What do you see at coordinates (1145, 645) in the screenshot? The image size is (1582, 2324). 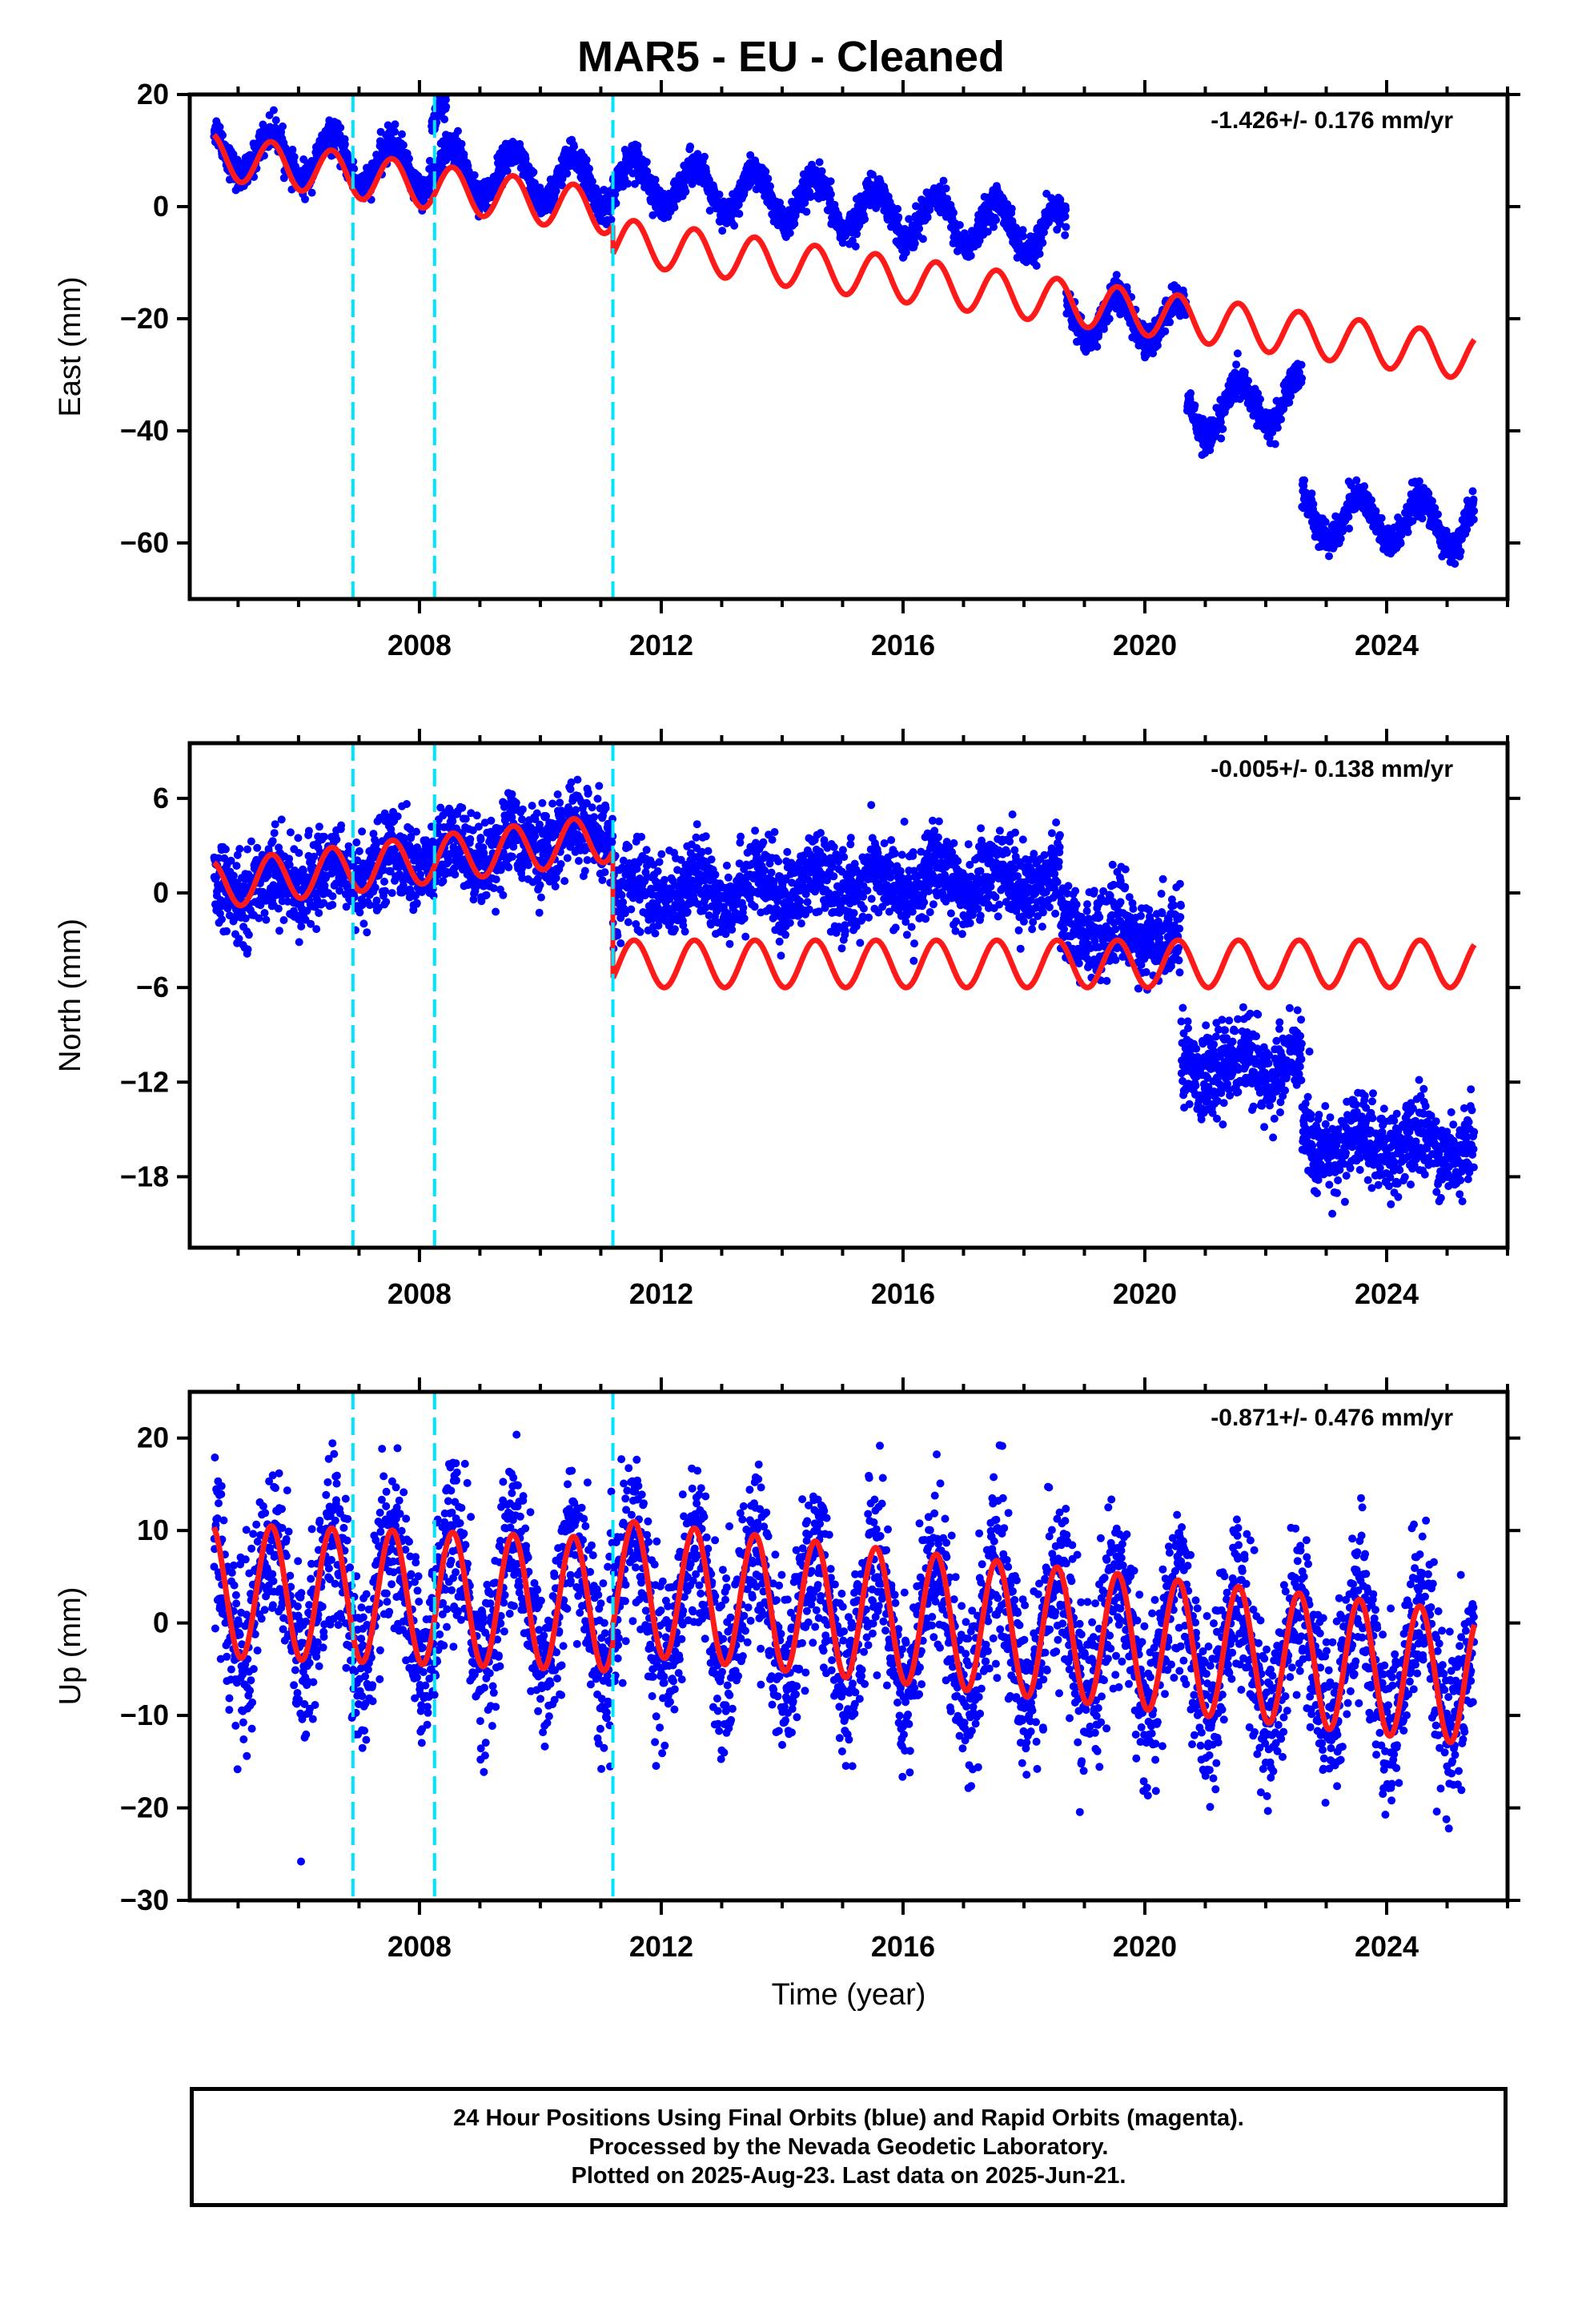 I see `x-tick-label: 2020` at bounding box center [1145, 645].